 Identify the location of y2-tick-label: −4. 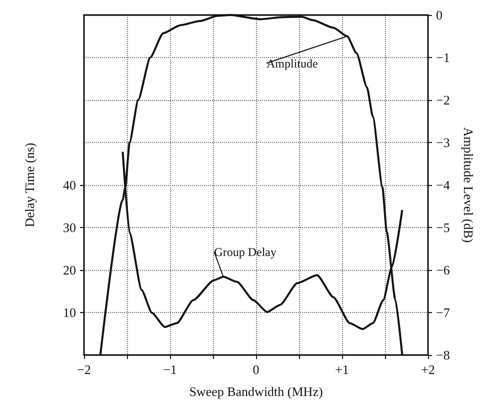
(443, 185).